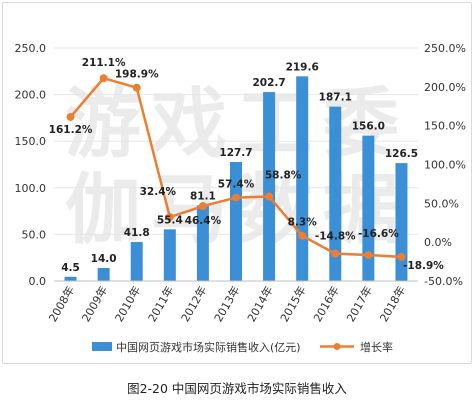 Image resolution: width=474 pixels, height=417 pixels. I want to click on legend-label-growth: 增长率, so click(376, 347).